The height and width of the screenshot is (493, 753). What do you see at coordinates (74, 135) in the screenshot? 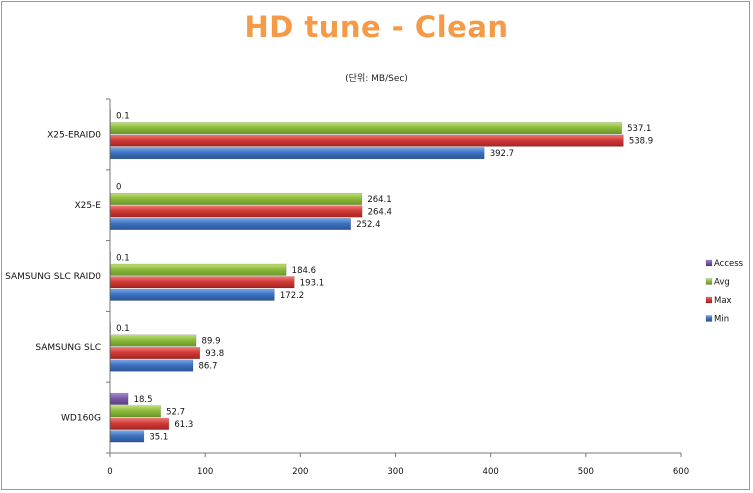
I see `category-label-x25-eraid0: X25-ERAID0` at bounding box center [74, 135].